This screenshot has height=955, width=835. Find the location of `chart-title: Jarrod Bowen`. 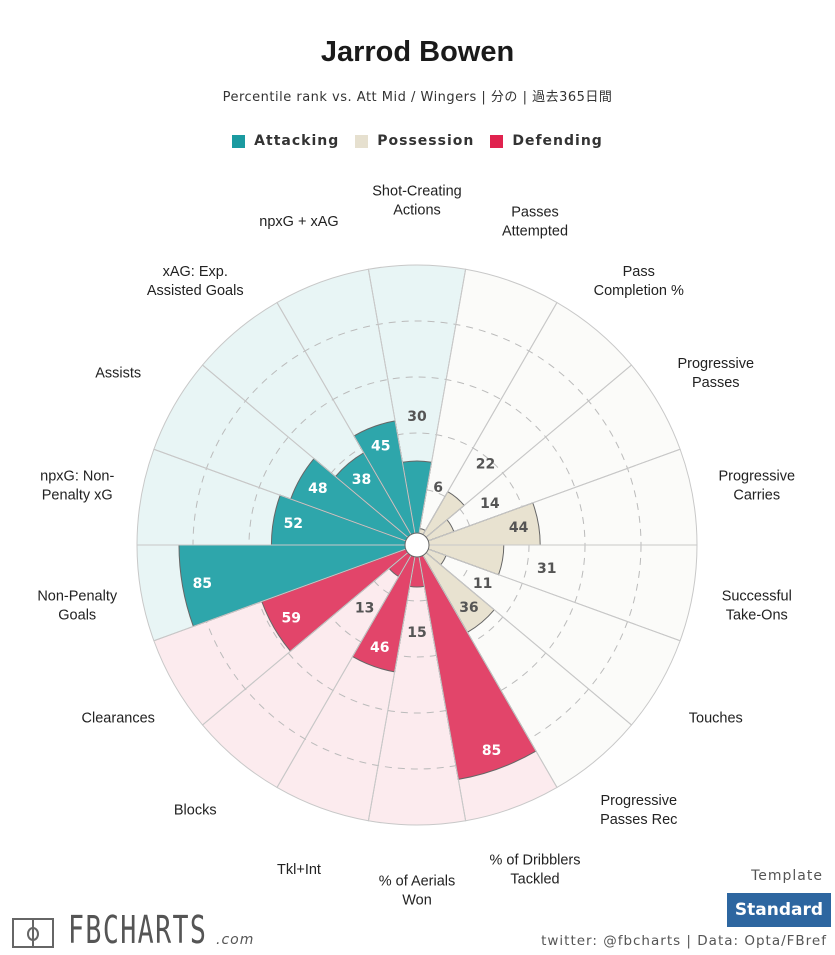

chart-title: Jarrod Bowen is located at coordinates (417, 52).